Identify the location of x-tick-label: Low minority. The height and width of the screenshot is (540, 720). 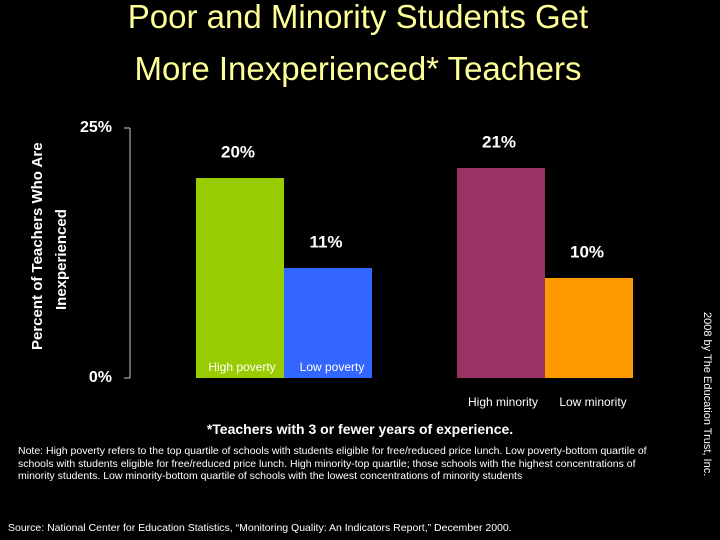
(592, 402).